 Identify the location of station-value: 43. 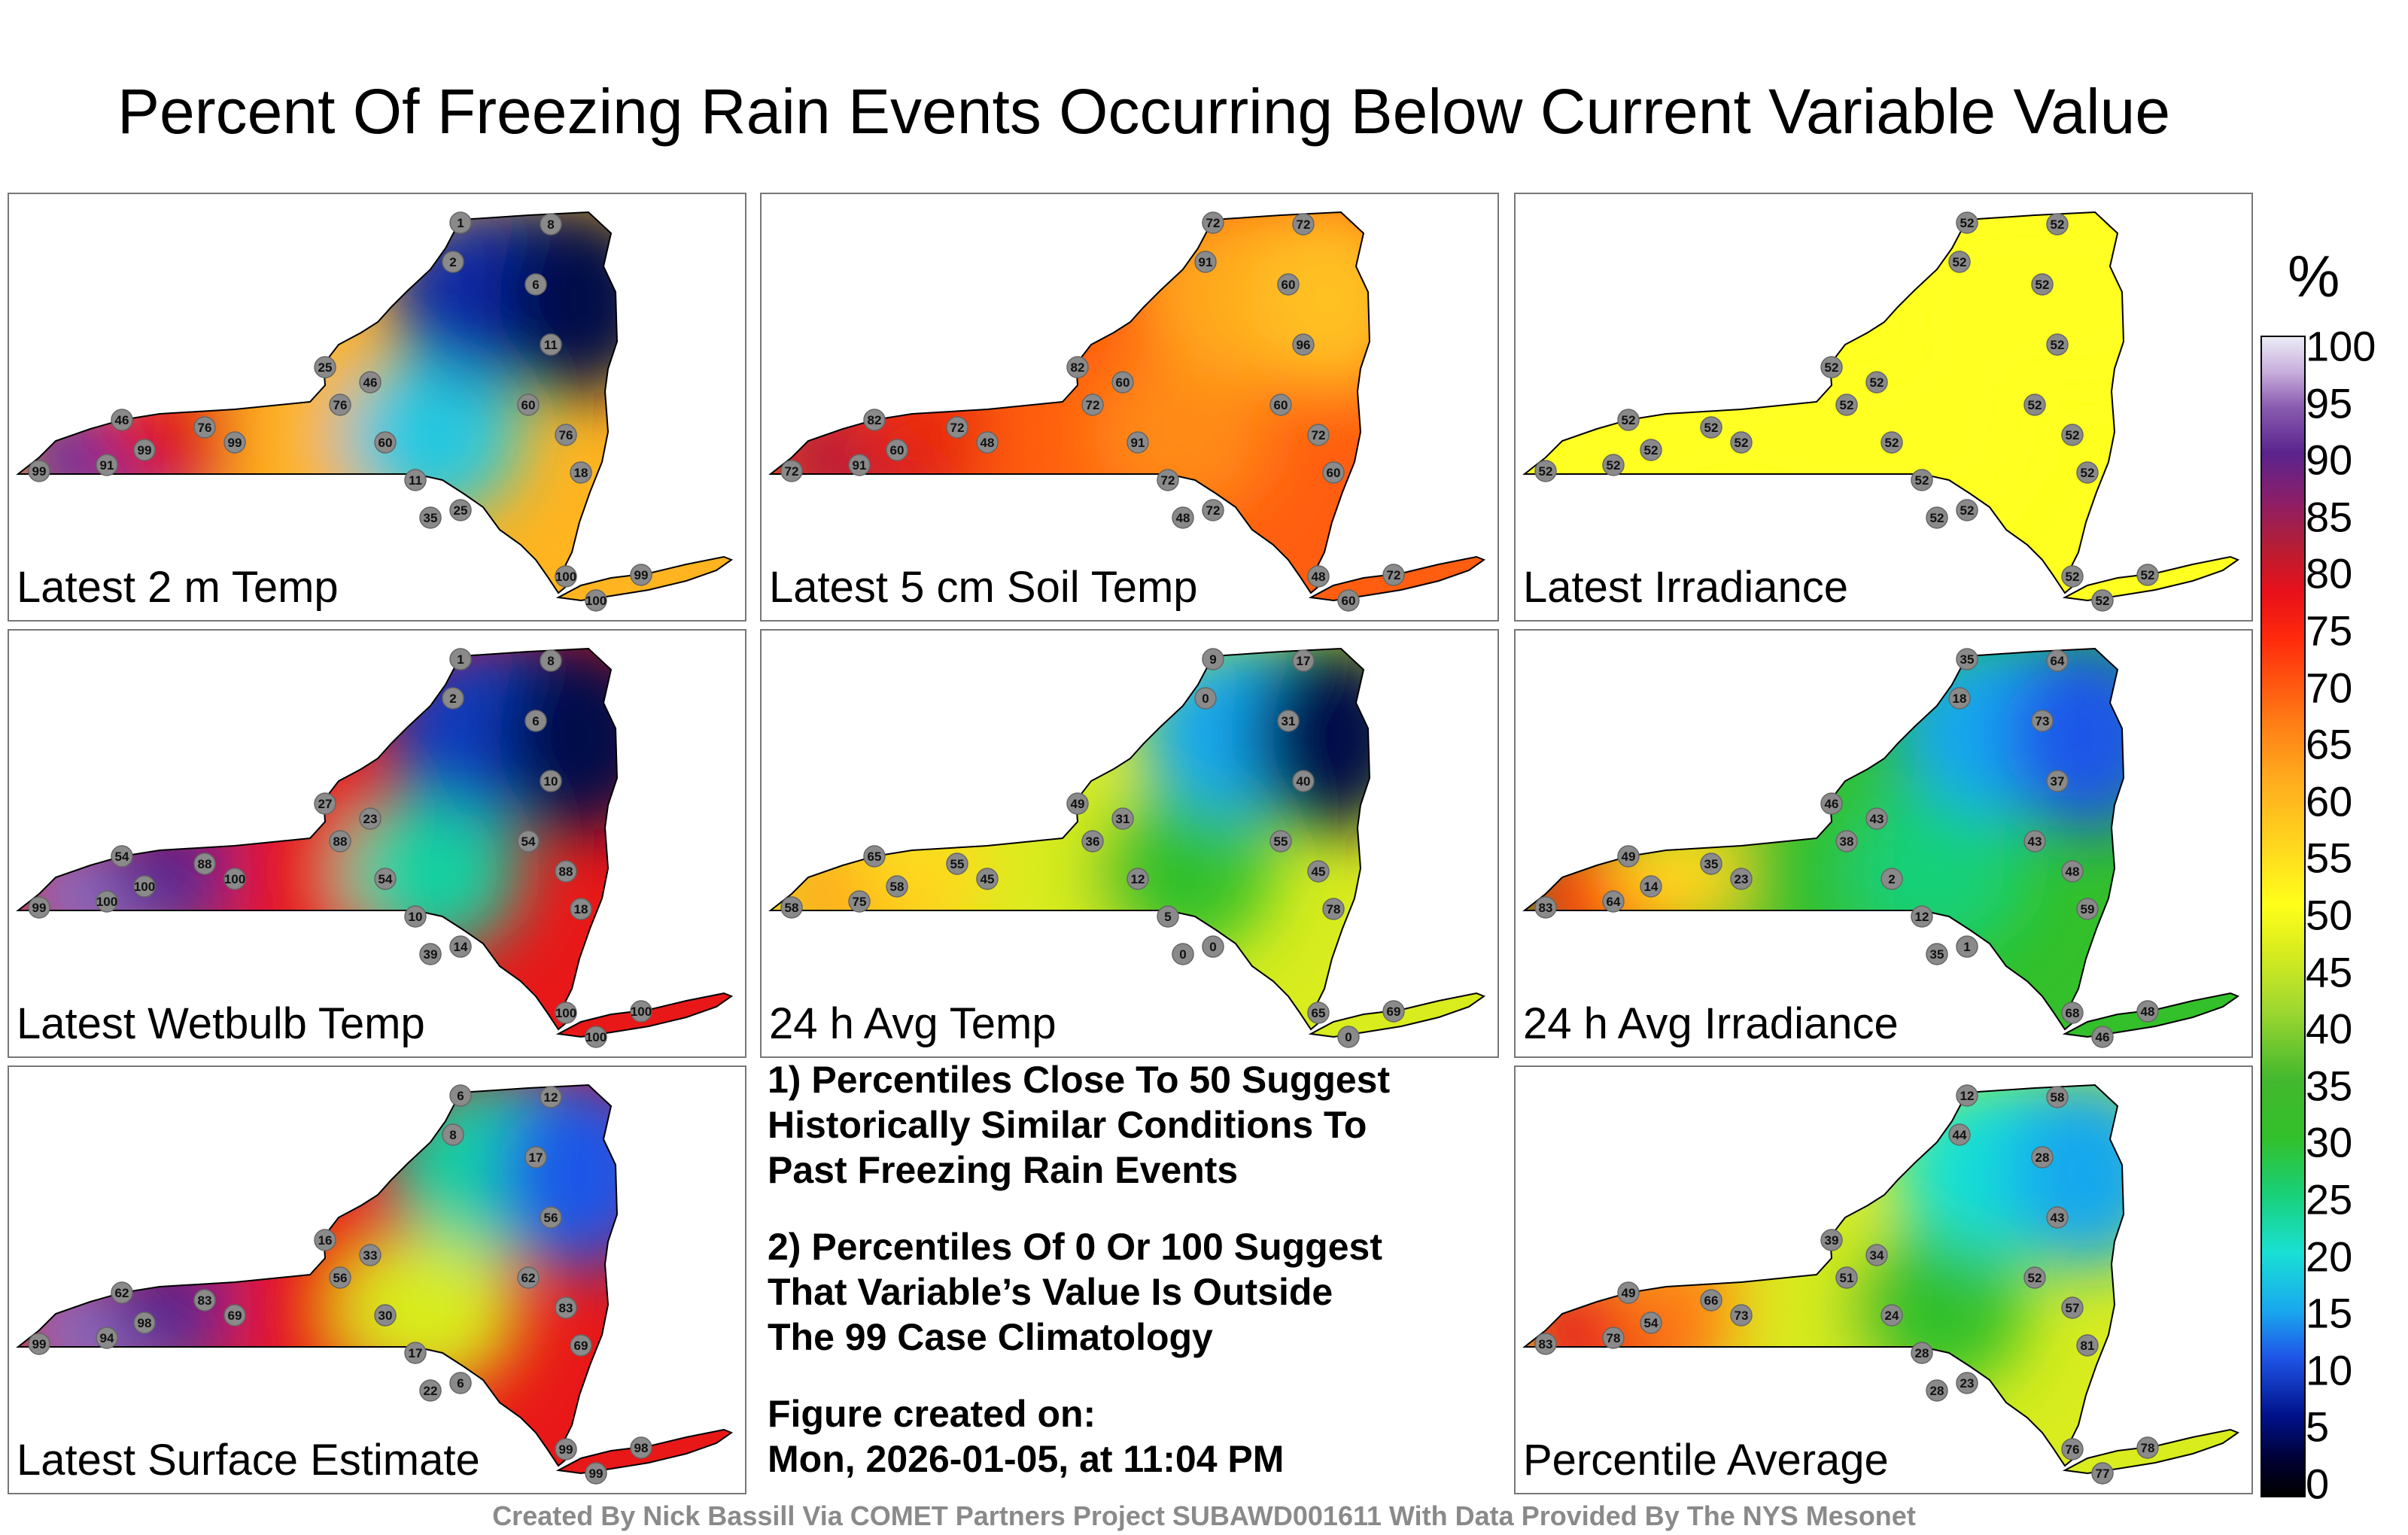
(2035, 841).